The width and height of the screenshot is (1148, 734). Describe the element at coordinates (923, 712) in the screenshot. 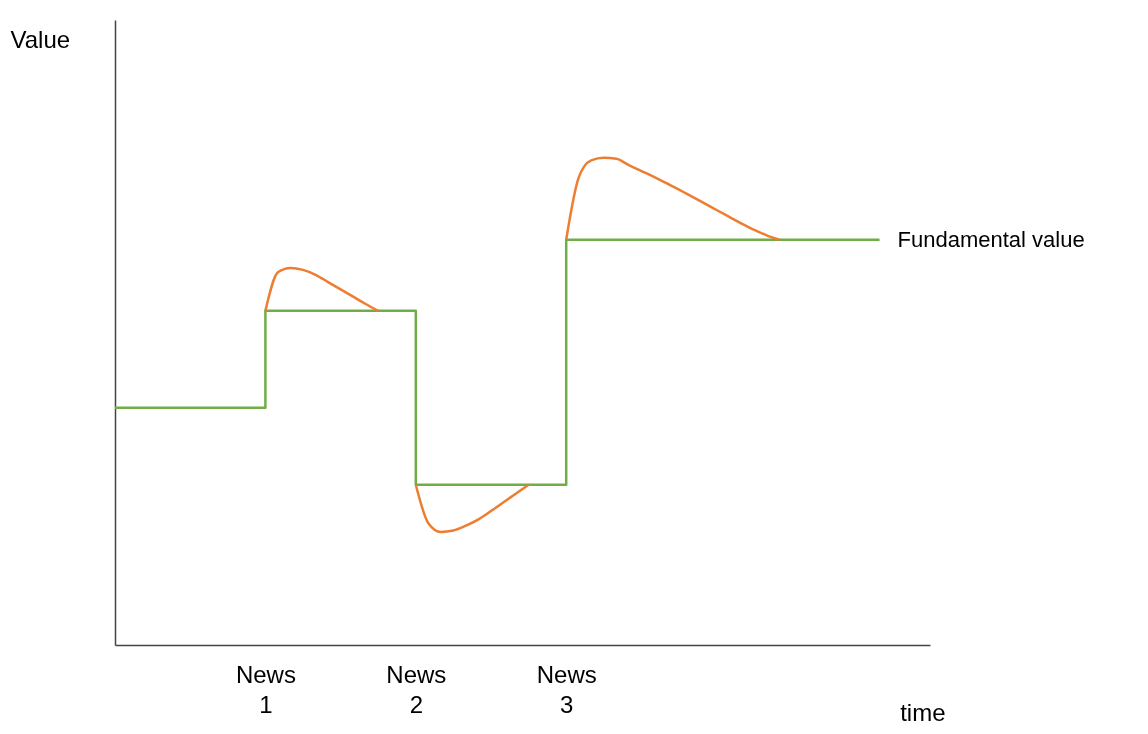

I see `x-axis-title: time` at that location.